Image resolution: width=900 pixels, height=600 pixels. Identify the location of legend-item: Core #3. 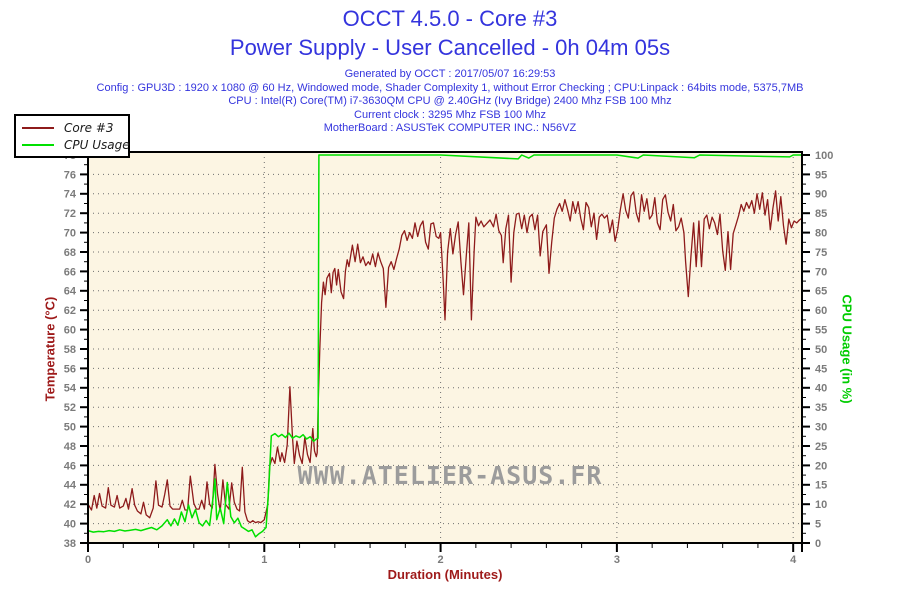
(72, 127).